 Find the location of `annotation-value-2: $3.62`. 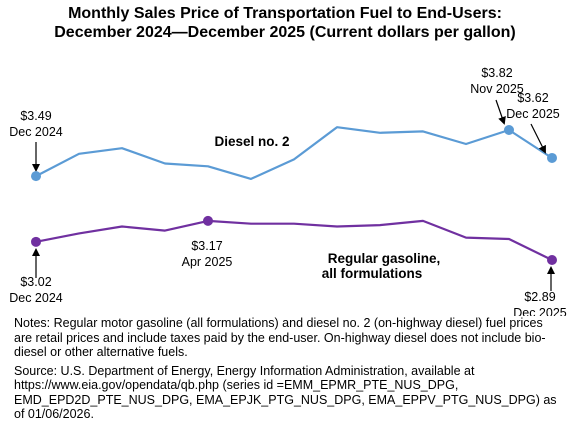

annotation-value-2: $3.62 is located at coordinates (532, 98).